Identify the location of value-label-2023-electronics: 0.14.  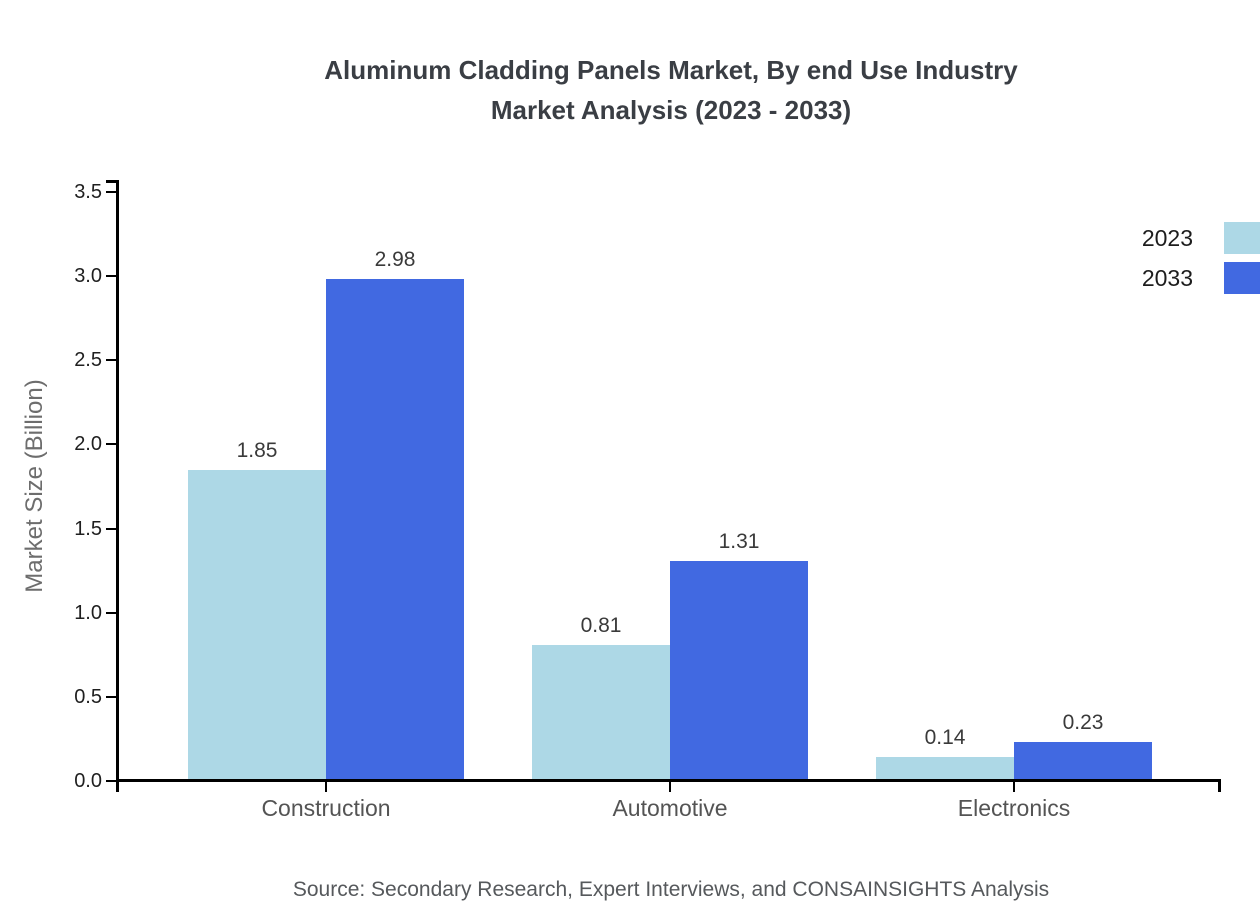
(945, 737).